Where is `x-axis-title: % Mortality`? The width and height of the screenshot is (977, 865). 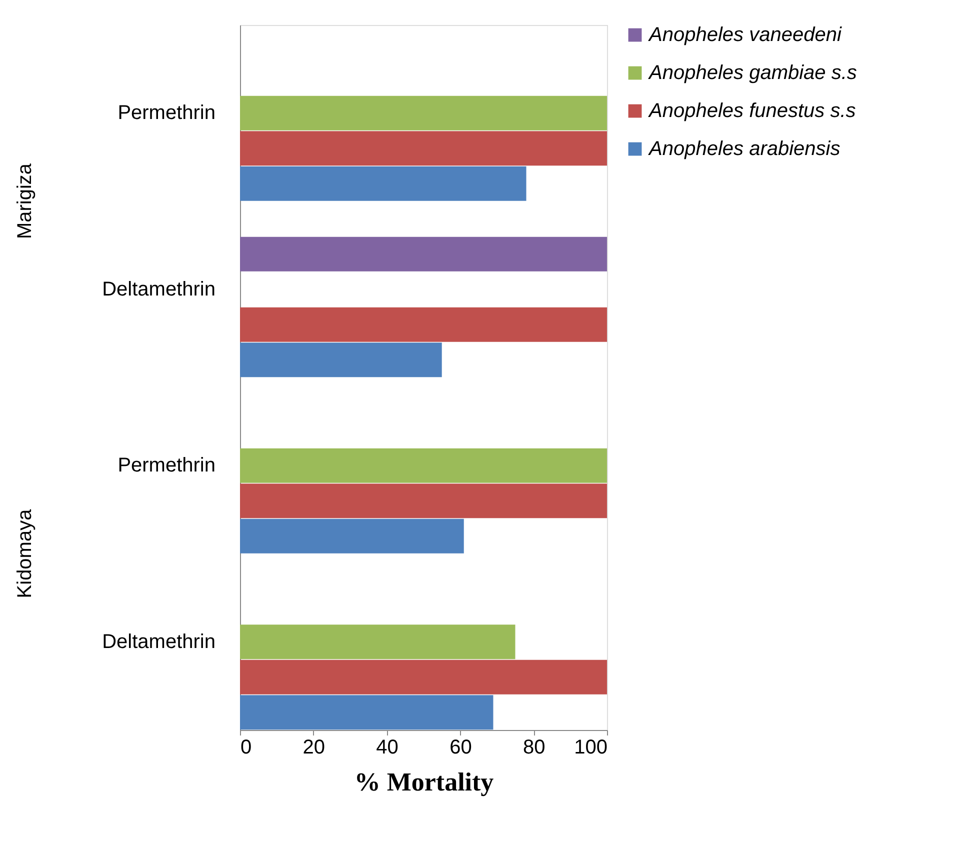
x-axis-title: % Mortality is located at coordinates (424, 782).